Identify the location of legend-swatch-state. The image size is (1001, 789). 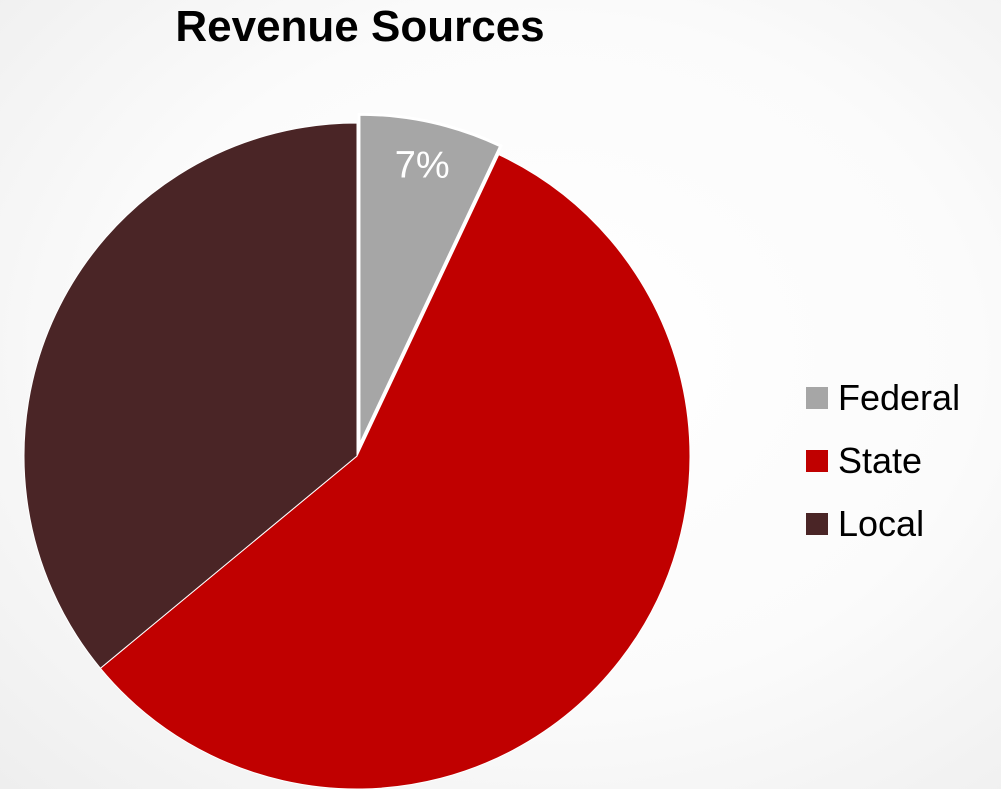
(817, 460).